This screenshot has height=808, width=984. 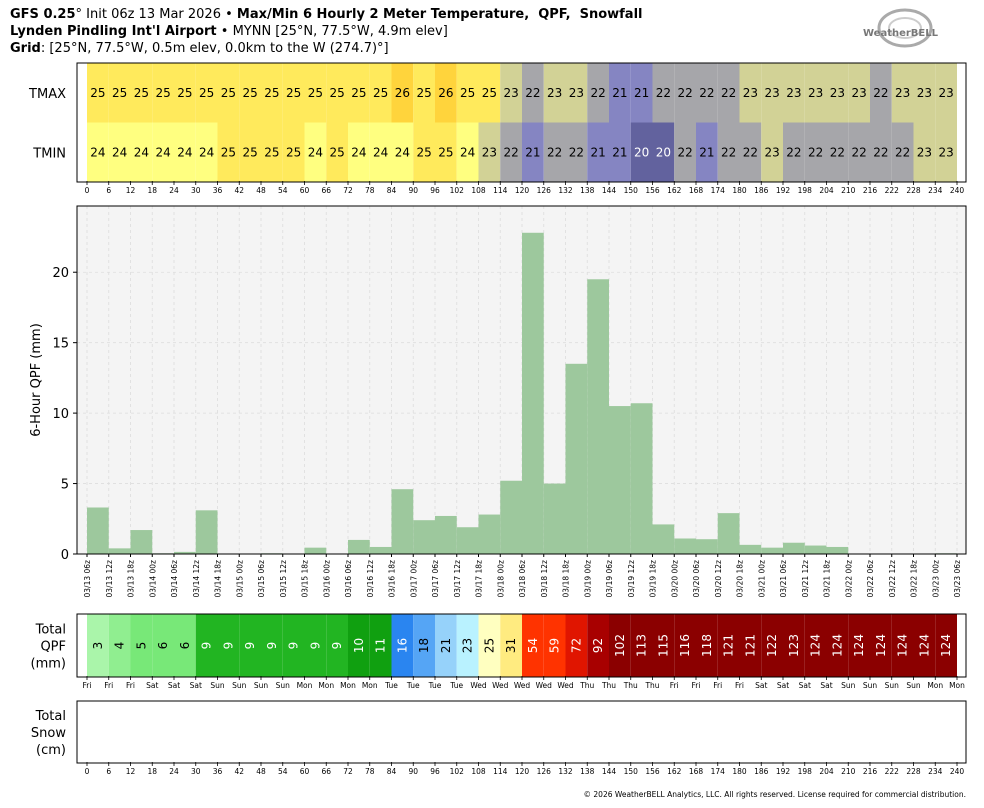 I want to click on x-tick-label: 42, so click(x=239, y=190).